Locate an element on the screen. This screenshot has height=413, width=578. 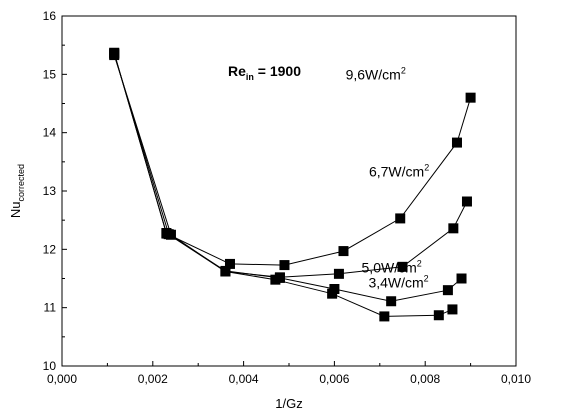
y-tick-label: 10 is located at coordinates (50, 366).